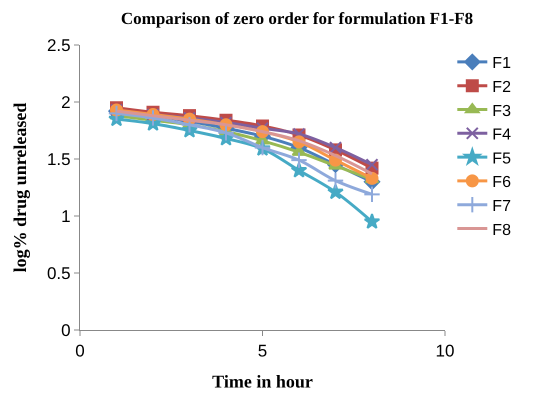  Describe the element at coordinates (297, 18) in the screenshot. I see `chart-title: Comparison of zero order for formulation F1-F8` at that location.